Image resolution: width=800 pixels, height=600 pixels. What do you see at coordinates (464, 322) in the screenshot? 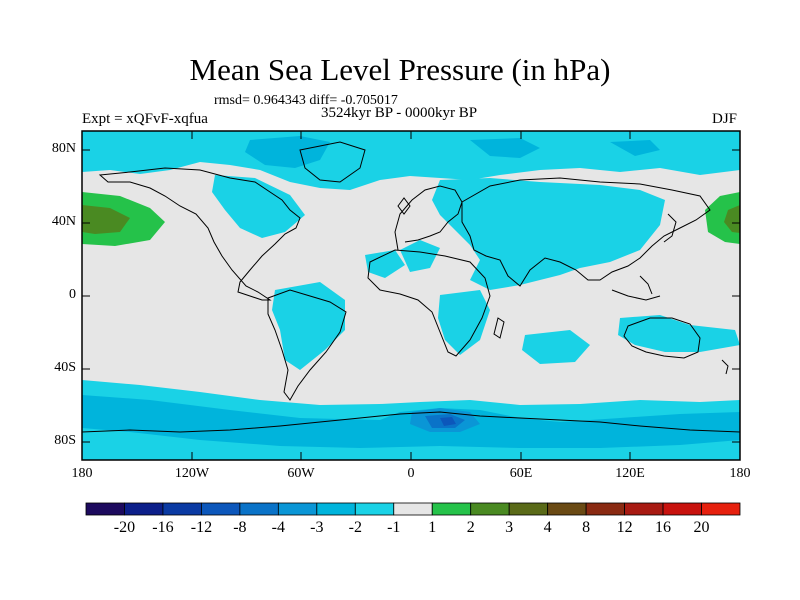
I see `south-africa-anomaly-region` at bounding box center [464, 322].